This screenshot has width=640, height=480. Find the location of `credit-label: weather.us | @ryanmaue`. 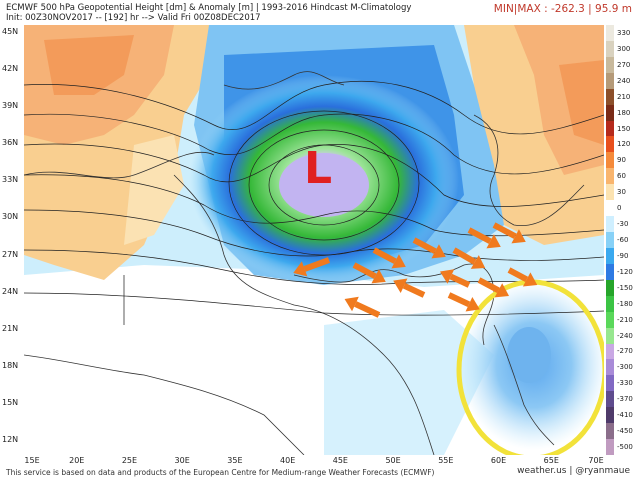

credit-label: weather.us | @ryanmaue is located at coordinates (573, 471).